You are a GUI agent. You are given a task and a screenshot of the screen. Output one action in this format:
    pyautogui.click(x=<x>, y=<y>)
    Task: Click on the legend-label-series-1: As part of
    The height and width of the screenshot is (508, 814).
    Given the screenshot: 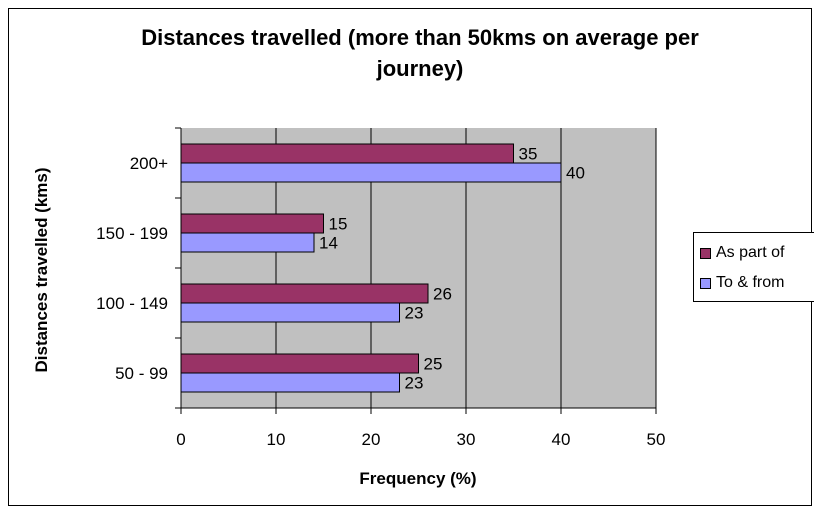 What is the action you would take?
    pyautogui.click(x=750, y=252)
    